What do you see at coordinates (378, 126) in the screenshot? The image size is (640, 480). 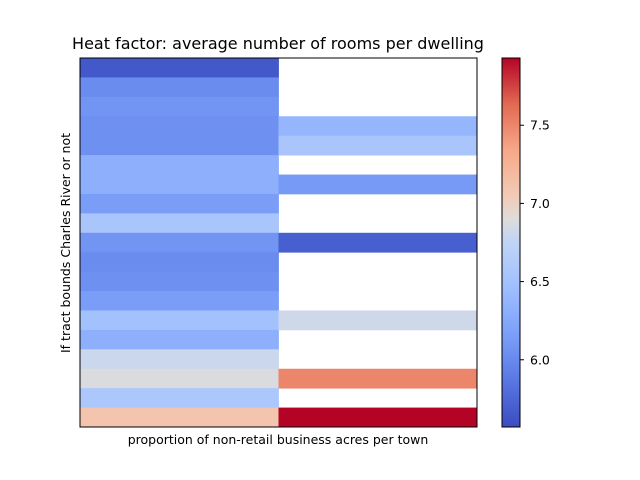 I see `heatmap-cell-r3-c1` at bounding box center [378, 126].